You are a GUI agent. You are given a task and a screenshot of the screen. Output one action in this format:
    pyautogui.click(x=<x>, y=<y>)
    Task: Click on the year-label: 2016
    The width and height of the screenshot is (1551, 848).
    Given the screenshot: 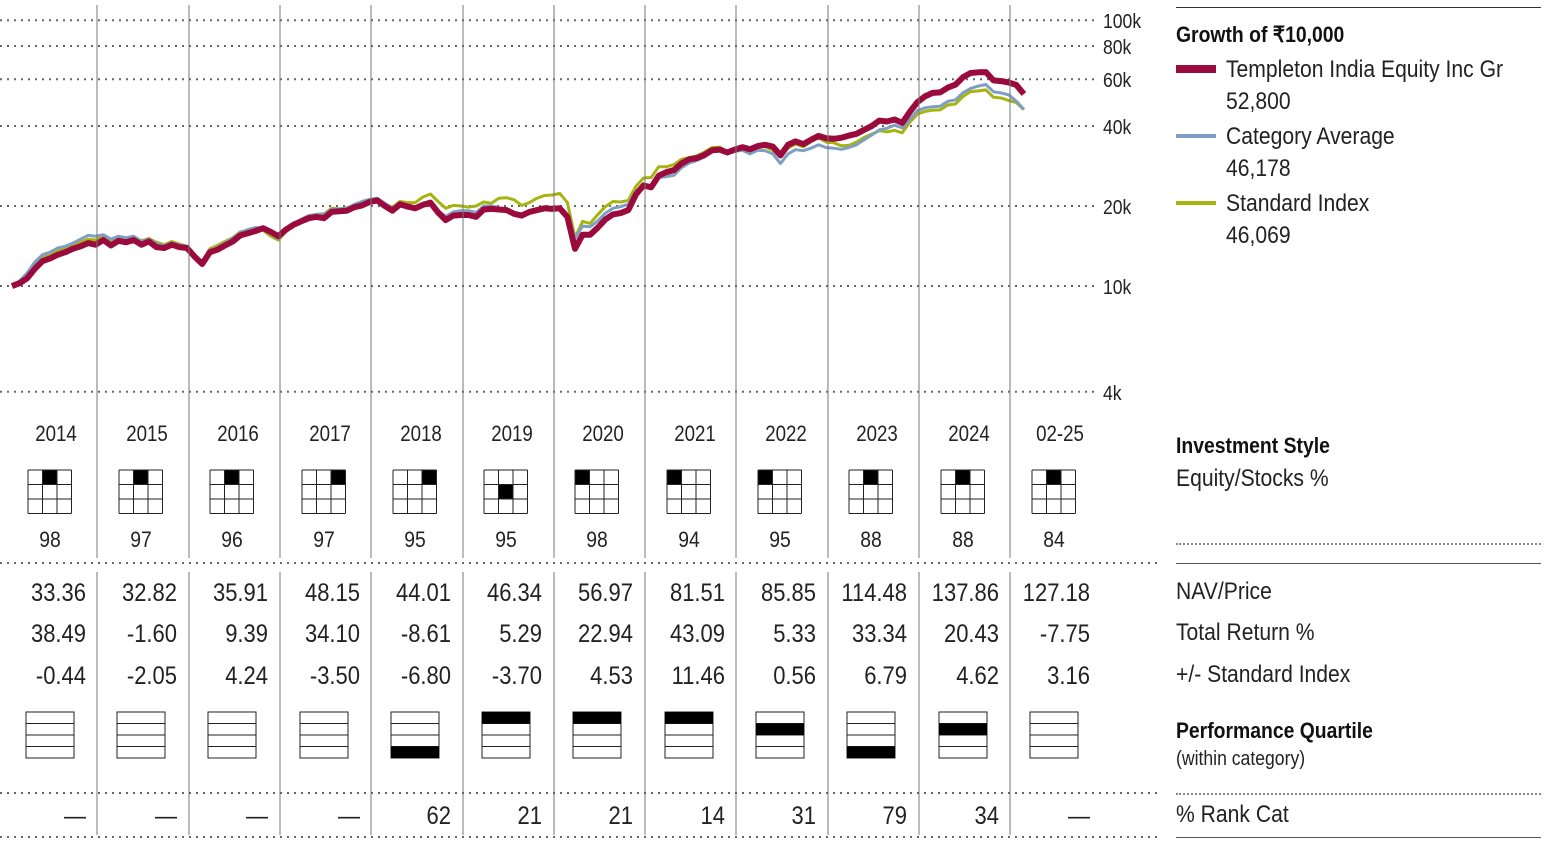 What is the action you would take?
    pyautogui.click(x=238, y=435)
    